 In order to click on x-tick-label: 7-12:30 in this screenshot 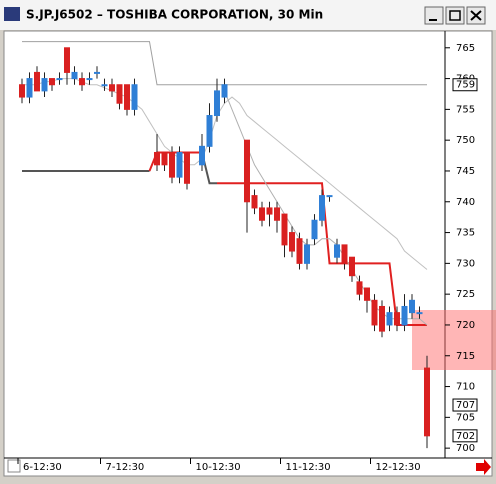, I will do `click(125, 467)`.